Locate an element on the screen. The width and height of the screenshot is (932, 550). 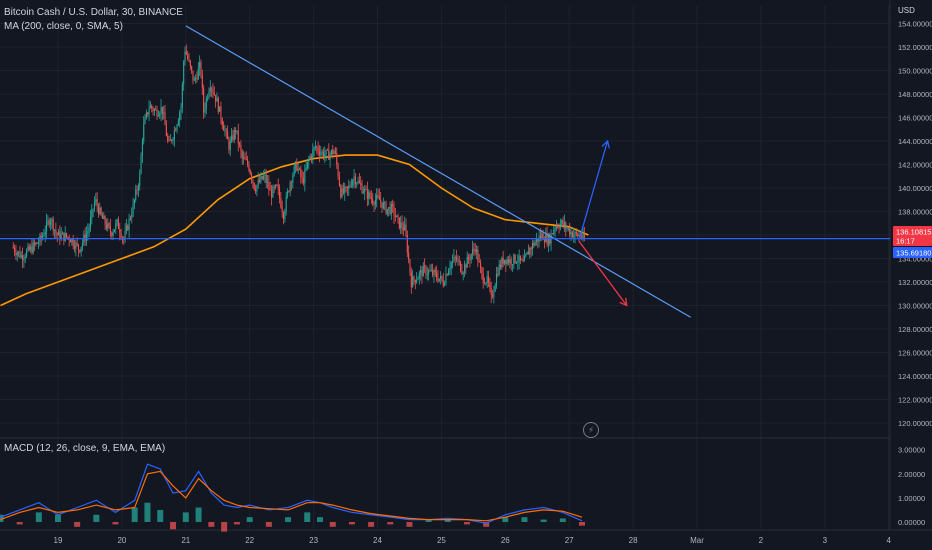
time-tick-label: 27 is located at coordinates (569, 540).